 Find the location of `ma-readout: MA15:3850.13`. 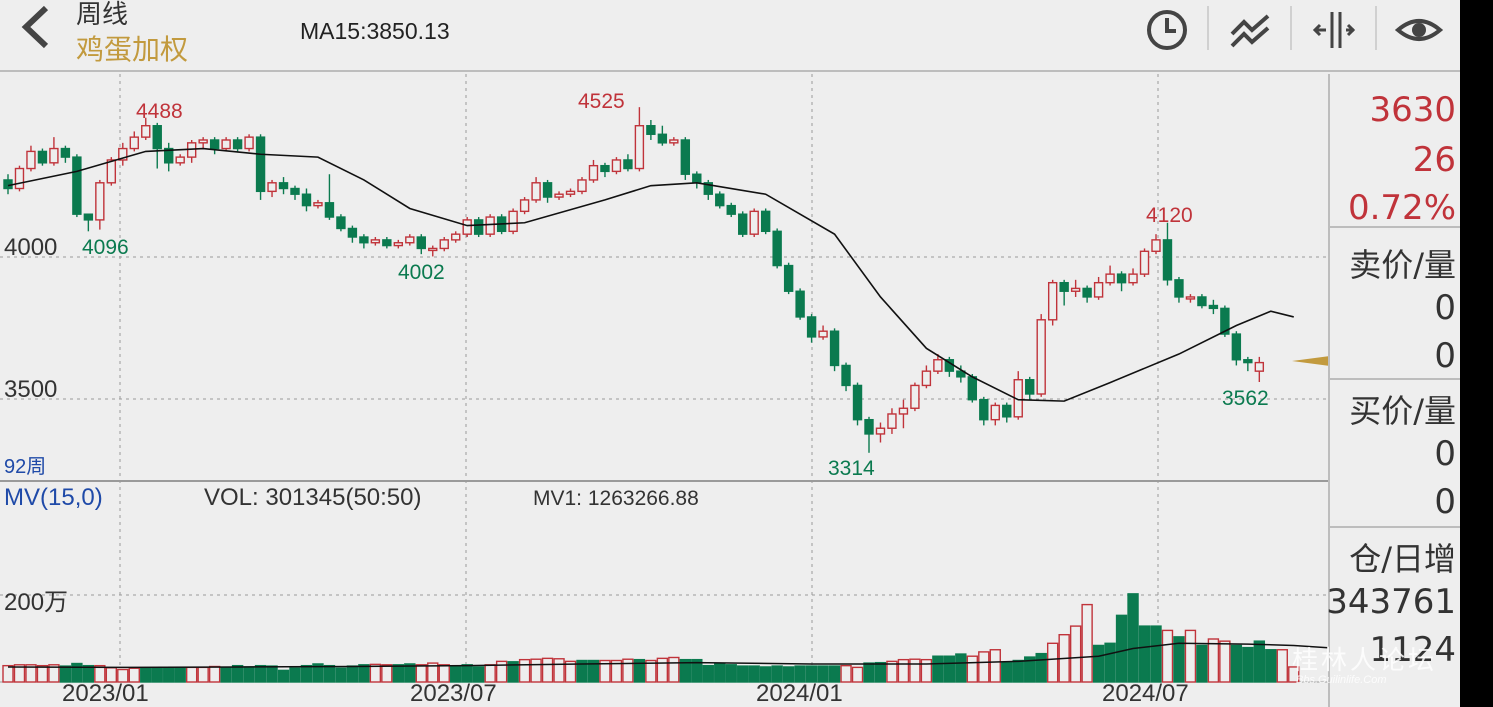

ma-readout: MA15:3850.13 is located at coordinates (375, 31).